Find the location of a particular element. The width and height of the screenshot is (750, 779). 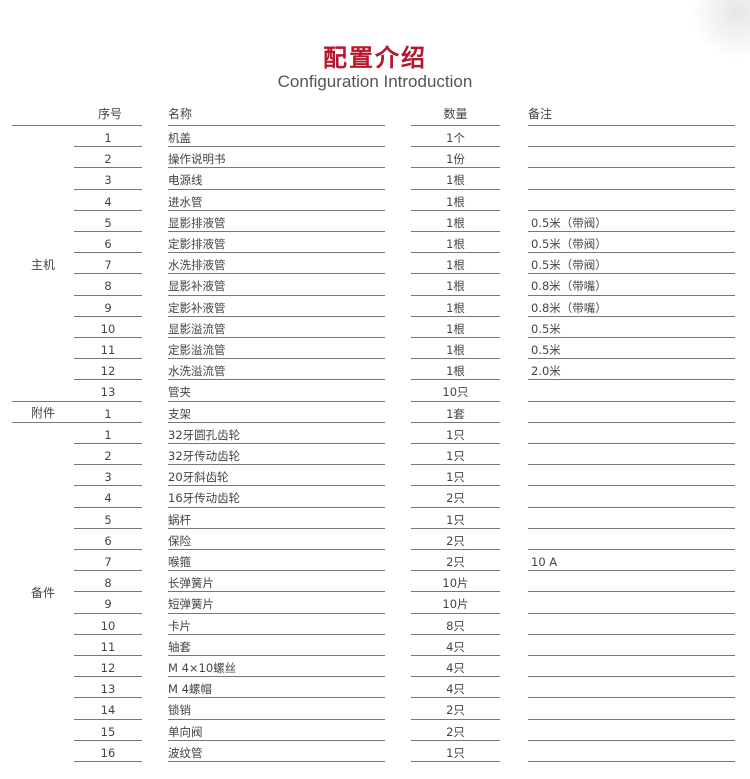

row-qty: 1套 is located at coordinates (455, 412).